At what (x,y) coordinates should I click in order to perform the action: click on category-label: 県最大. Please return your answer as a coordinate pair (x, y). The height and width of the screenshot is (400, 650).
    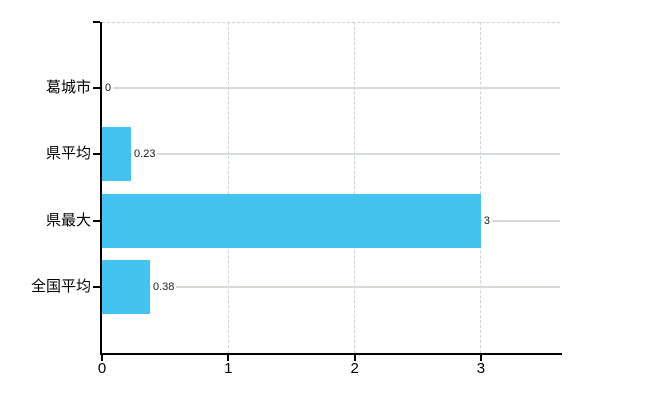
    Looking at the image, I should click on (68, 220).